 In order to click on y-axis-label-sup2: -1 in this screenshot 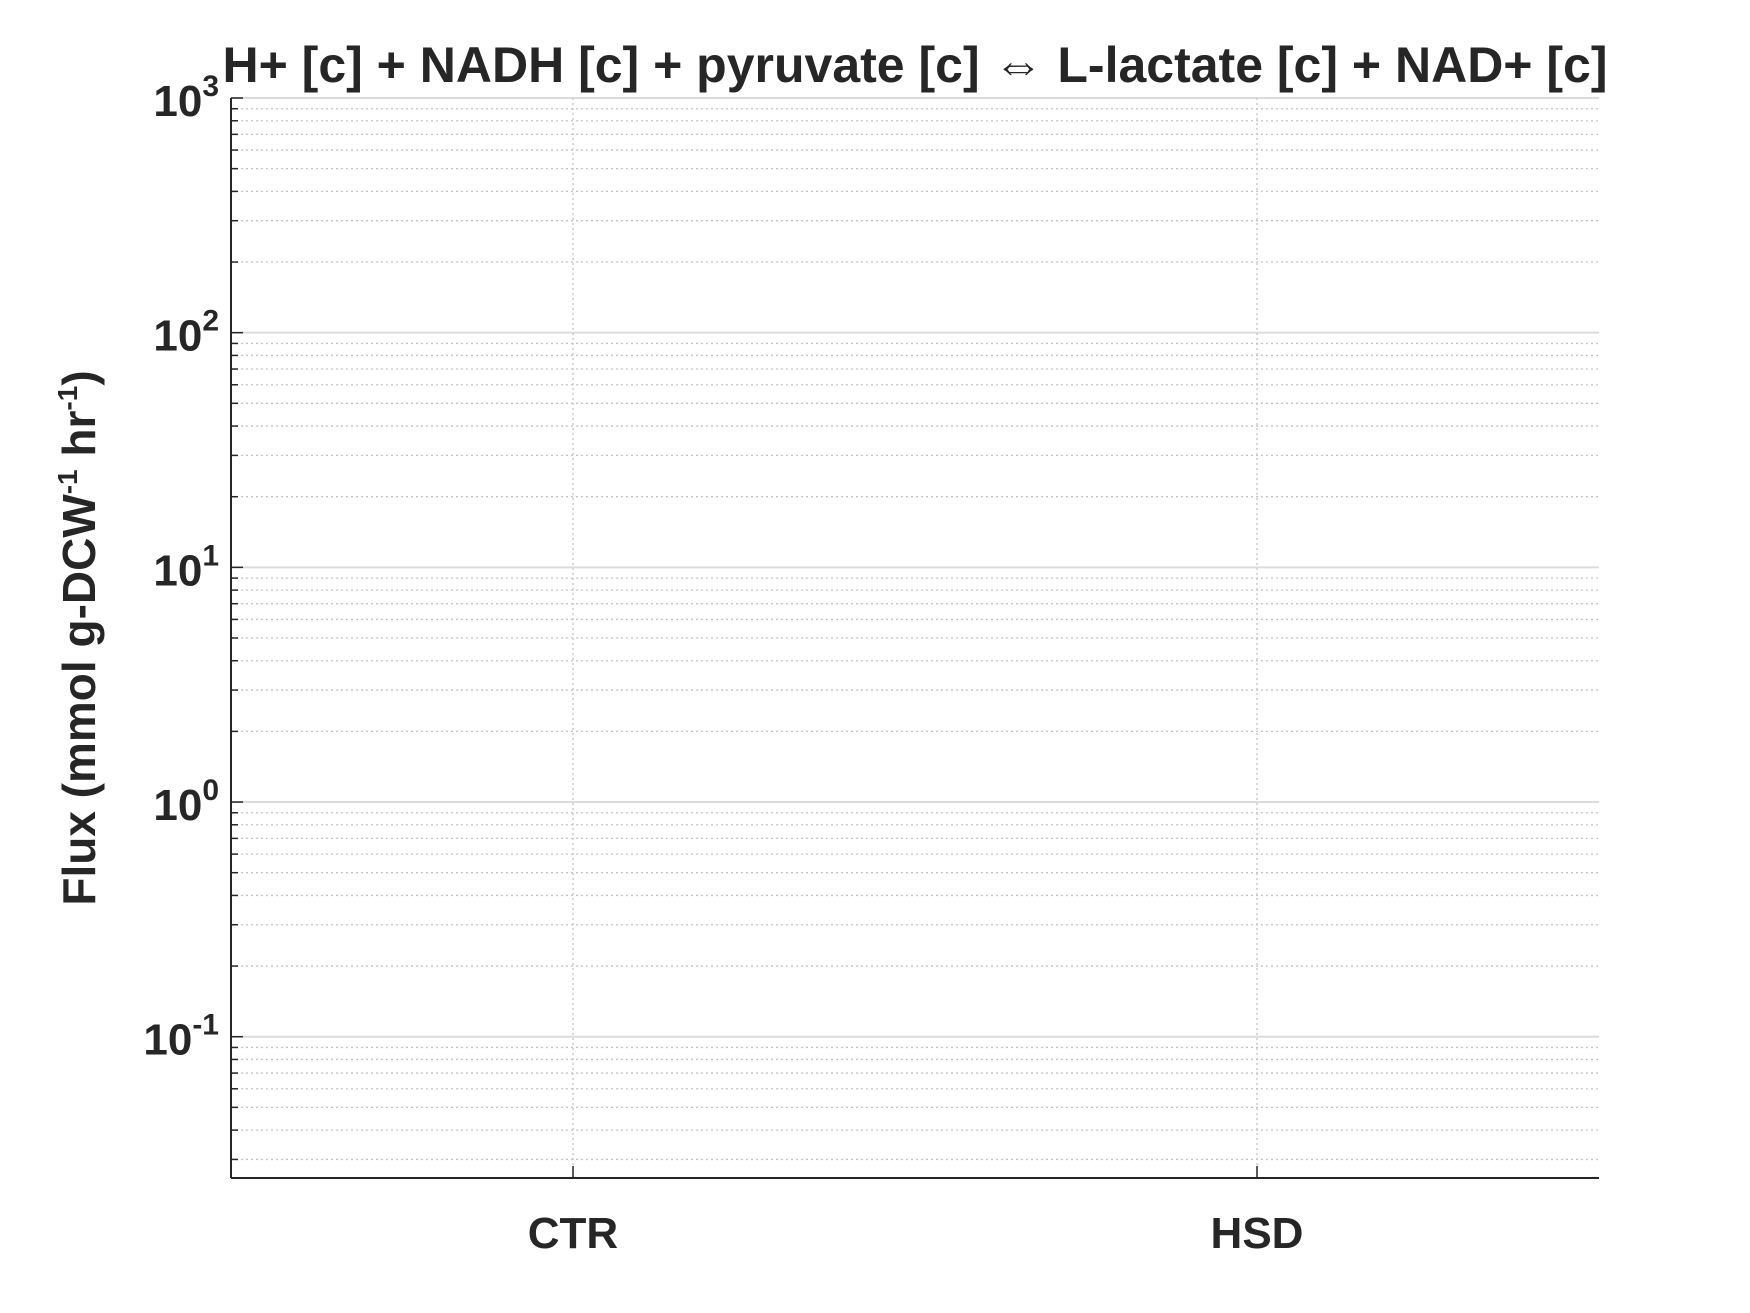, I will do `click(67, 398)`.